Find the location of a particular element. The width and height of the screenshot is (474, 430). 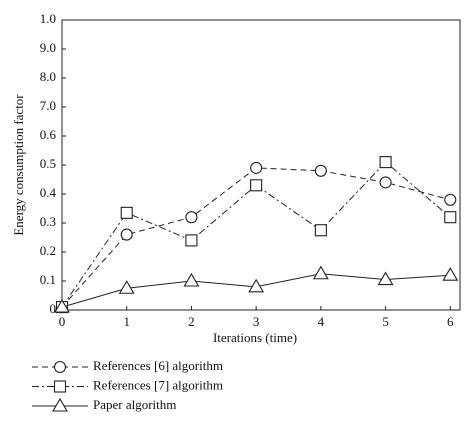

y-tick-label: 0.5 is located at coordinates (48, 163).